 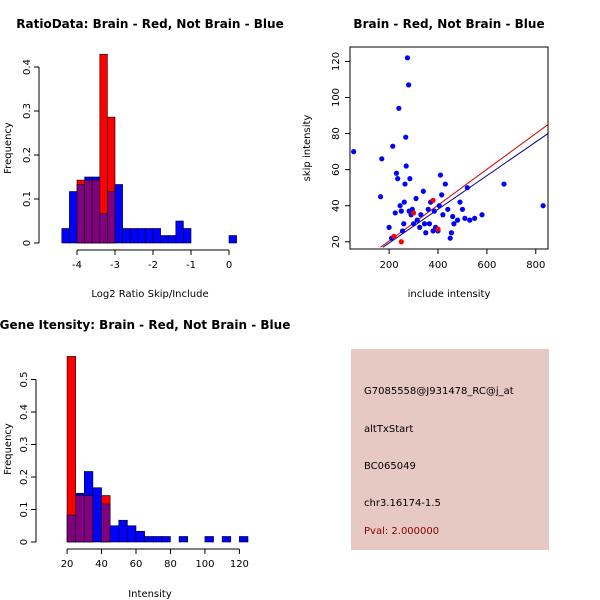 I want to click on ratio-y-tick-label: 0.4, so click(x=27, y=67).